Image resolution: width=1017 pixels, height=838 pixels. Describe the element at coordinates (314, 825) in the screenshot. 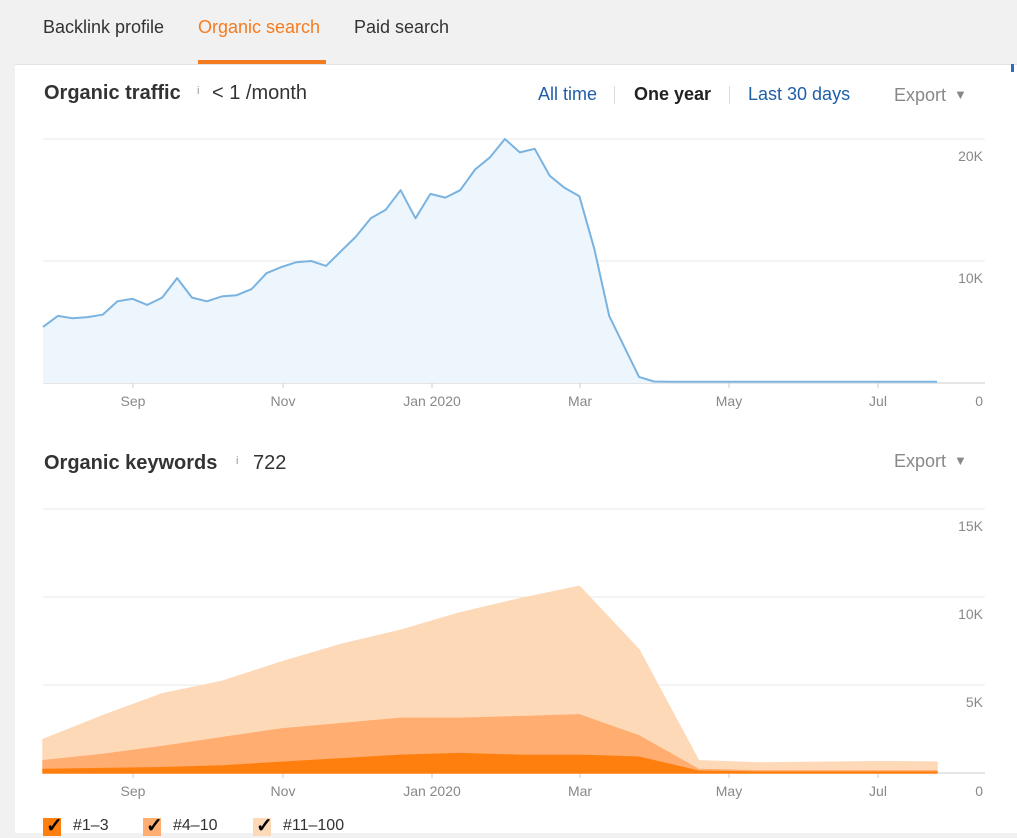

I see `legend-label: #11–100` at that location.